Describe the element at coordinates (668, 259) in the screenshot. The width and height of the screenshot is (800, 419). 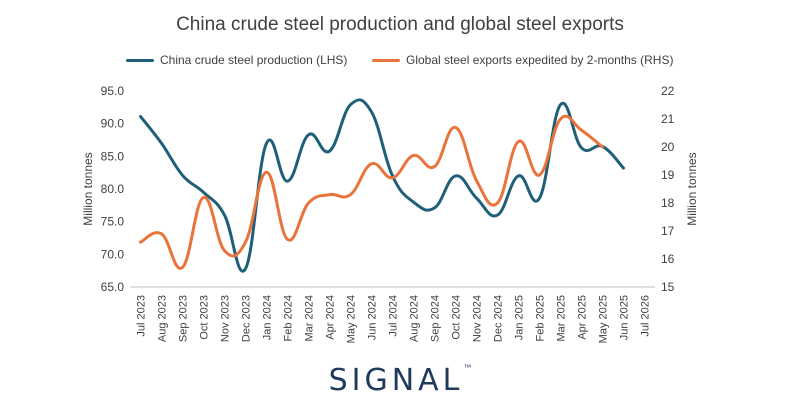
I see `y-right-tick-label: 16` at that location.